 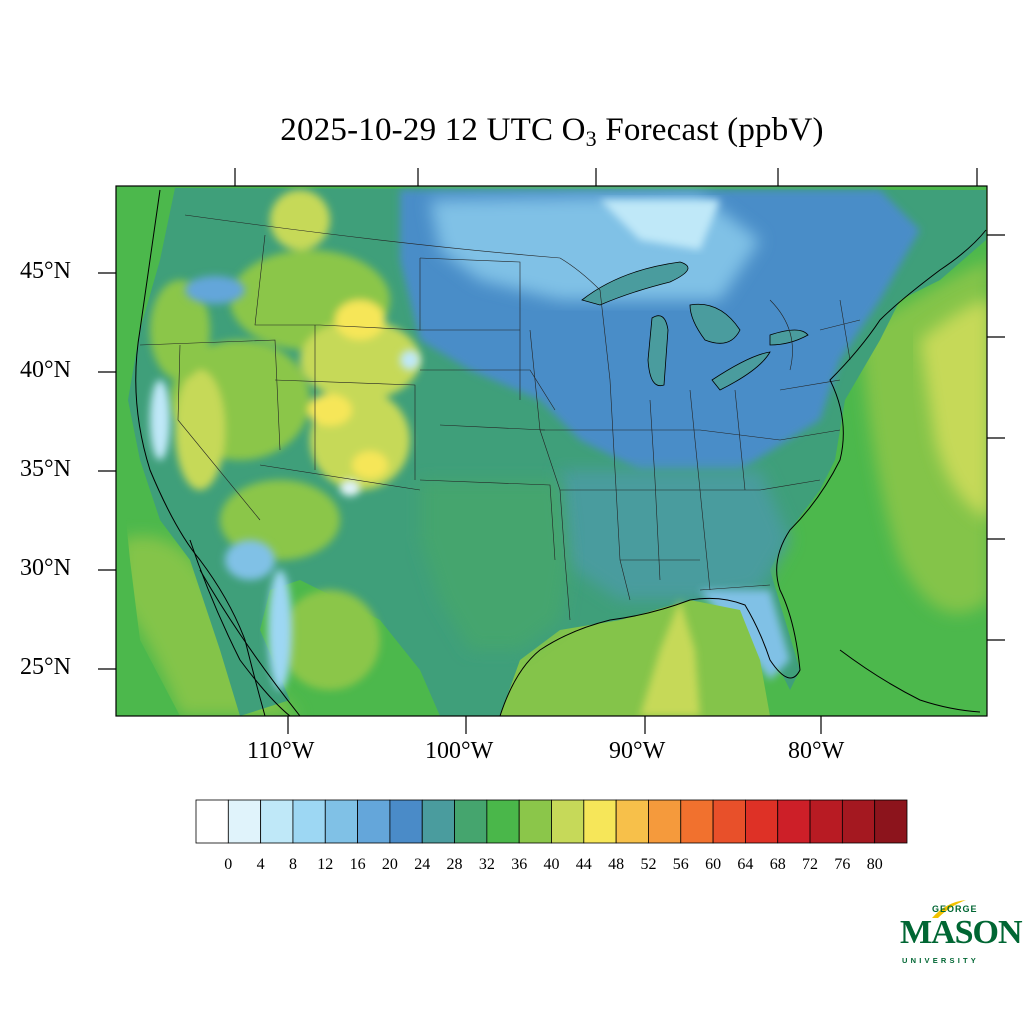 I want to click on colorbar-label: 68, so click(x=777, y=864).